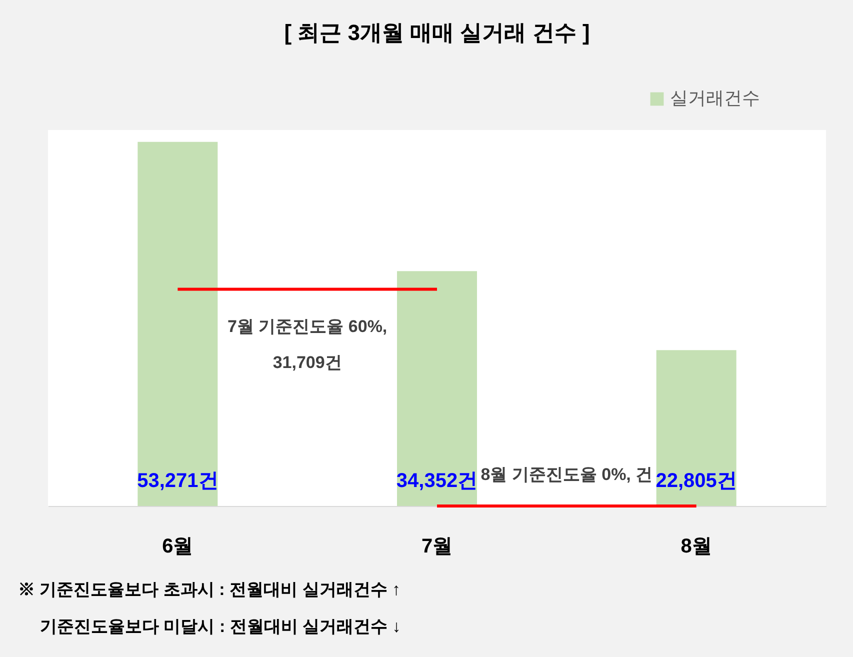 The height and width of the screenshot is (657, 853). What do you see at coordinates (178, 547) in the screenshot?
I see `x-tick-label: 6월` at bounding box center [178, 547].